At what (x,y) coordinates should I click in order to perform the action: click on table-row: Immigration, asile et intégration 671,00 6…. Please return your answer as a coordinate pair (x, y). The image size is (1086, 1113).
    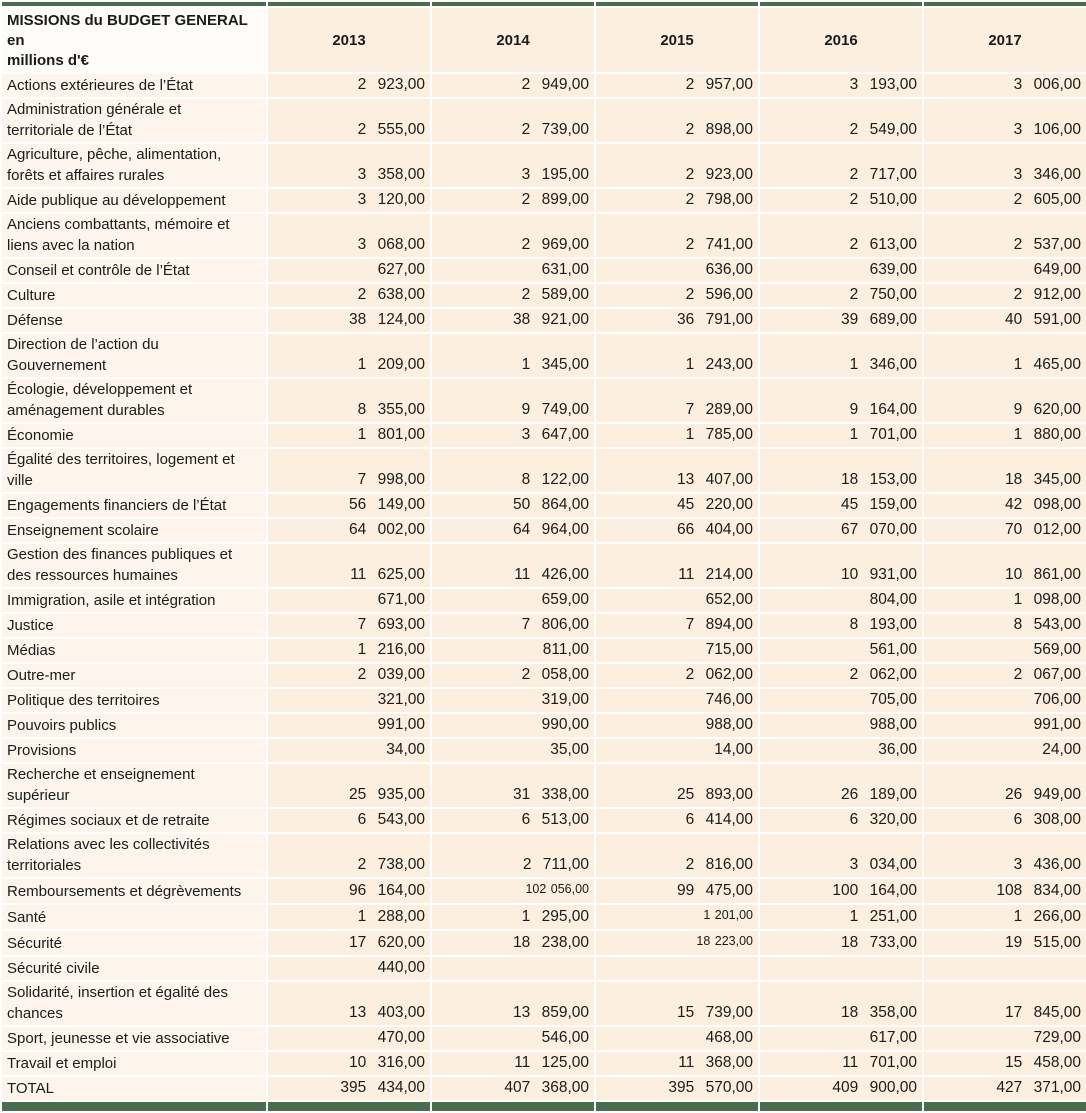
    Looking at the image, I should click on (543, 600).